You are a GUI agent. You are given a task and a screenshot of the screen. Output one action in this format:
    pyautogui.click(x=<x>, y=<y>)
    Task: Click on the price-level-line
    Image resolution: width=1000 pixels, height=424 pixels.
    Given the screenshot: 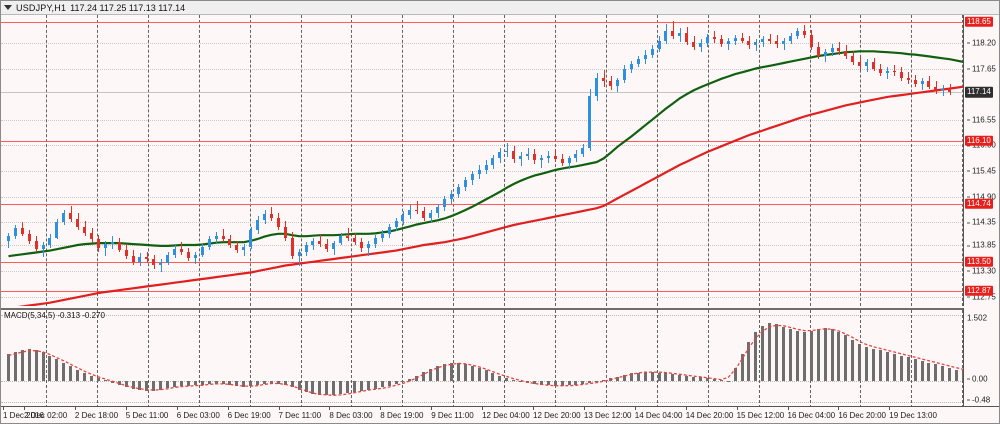 What is the action you would take?
    pyautogui.click(x=482, y=22)
    